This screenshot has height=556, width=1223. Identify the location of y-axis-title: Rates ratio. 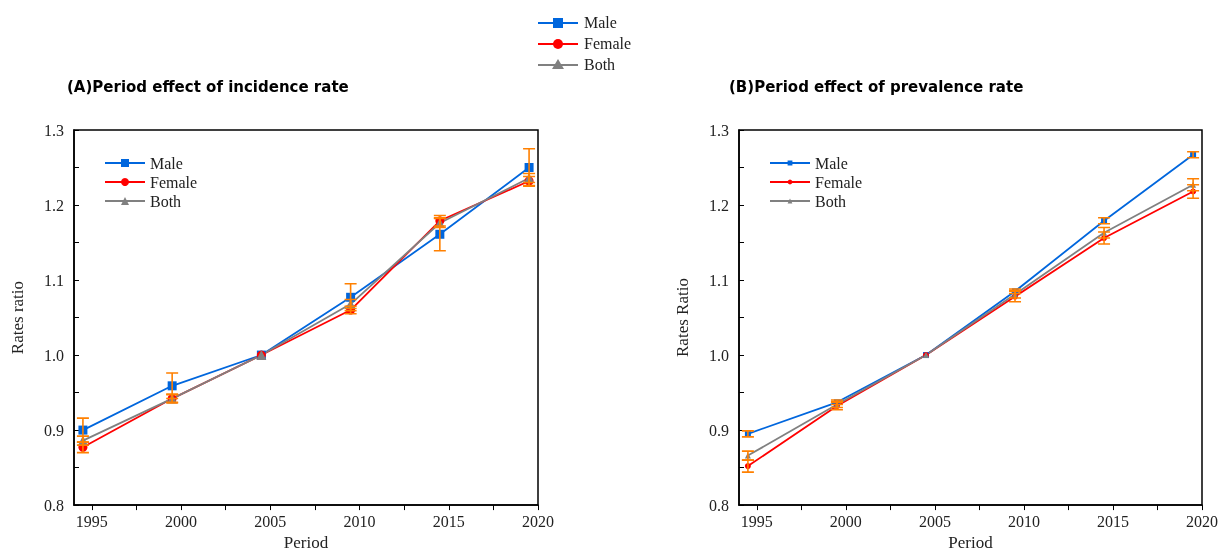
(17, 317).